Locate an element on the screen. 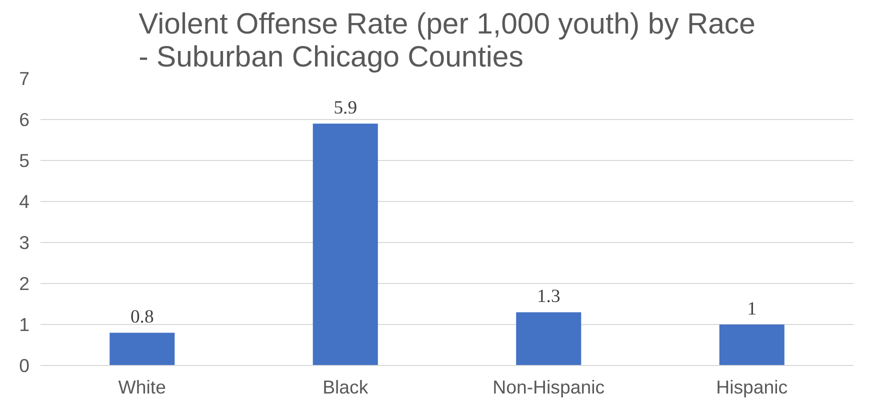 The image size is (881, 411). x-tick-label: Hispanic is located at coordinates (752, 387).